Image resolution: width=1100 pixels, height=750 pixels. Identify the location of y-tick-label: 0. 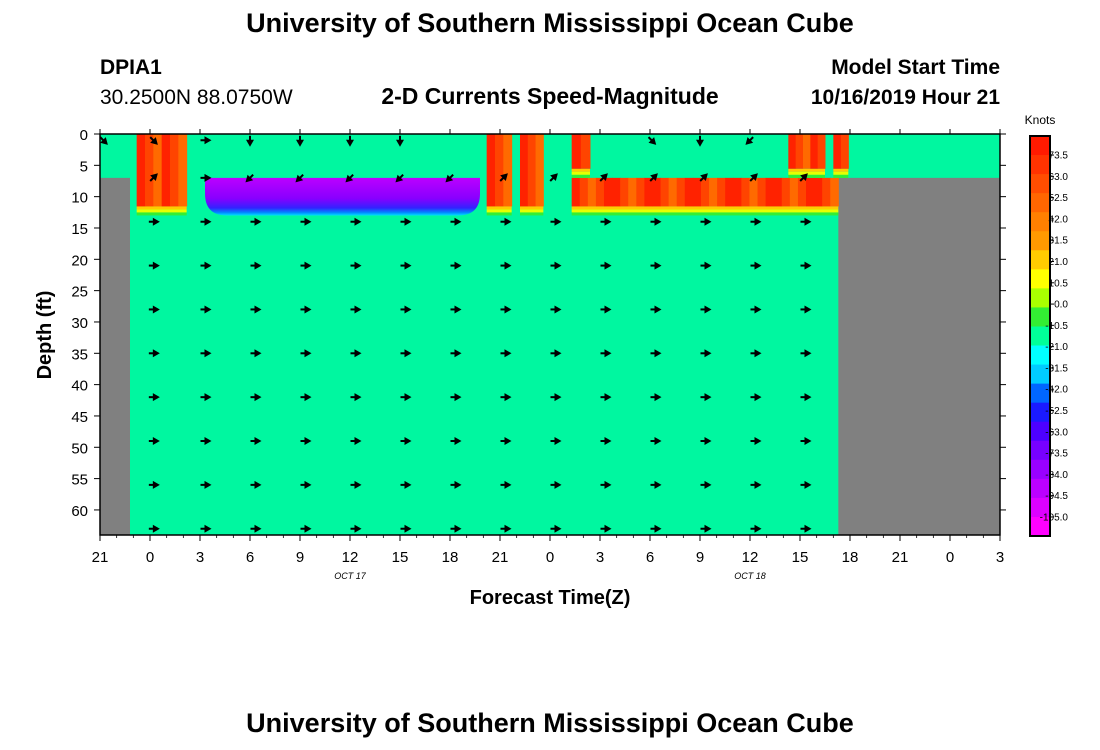
(84, 135).